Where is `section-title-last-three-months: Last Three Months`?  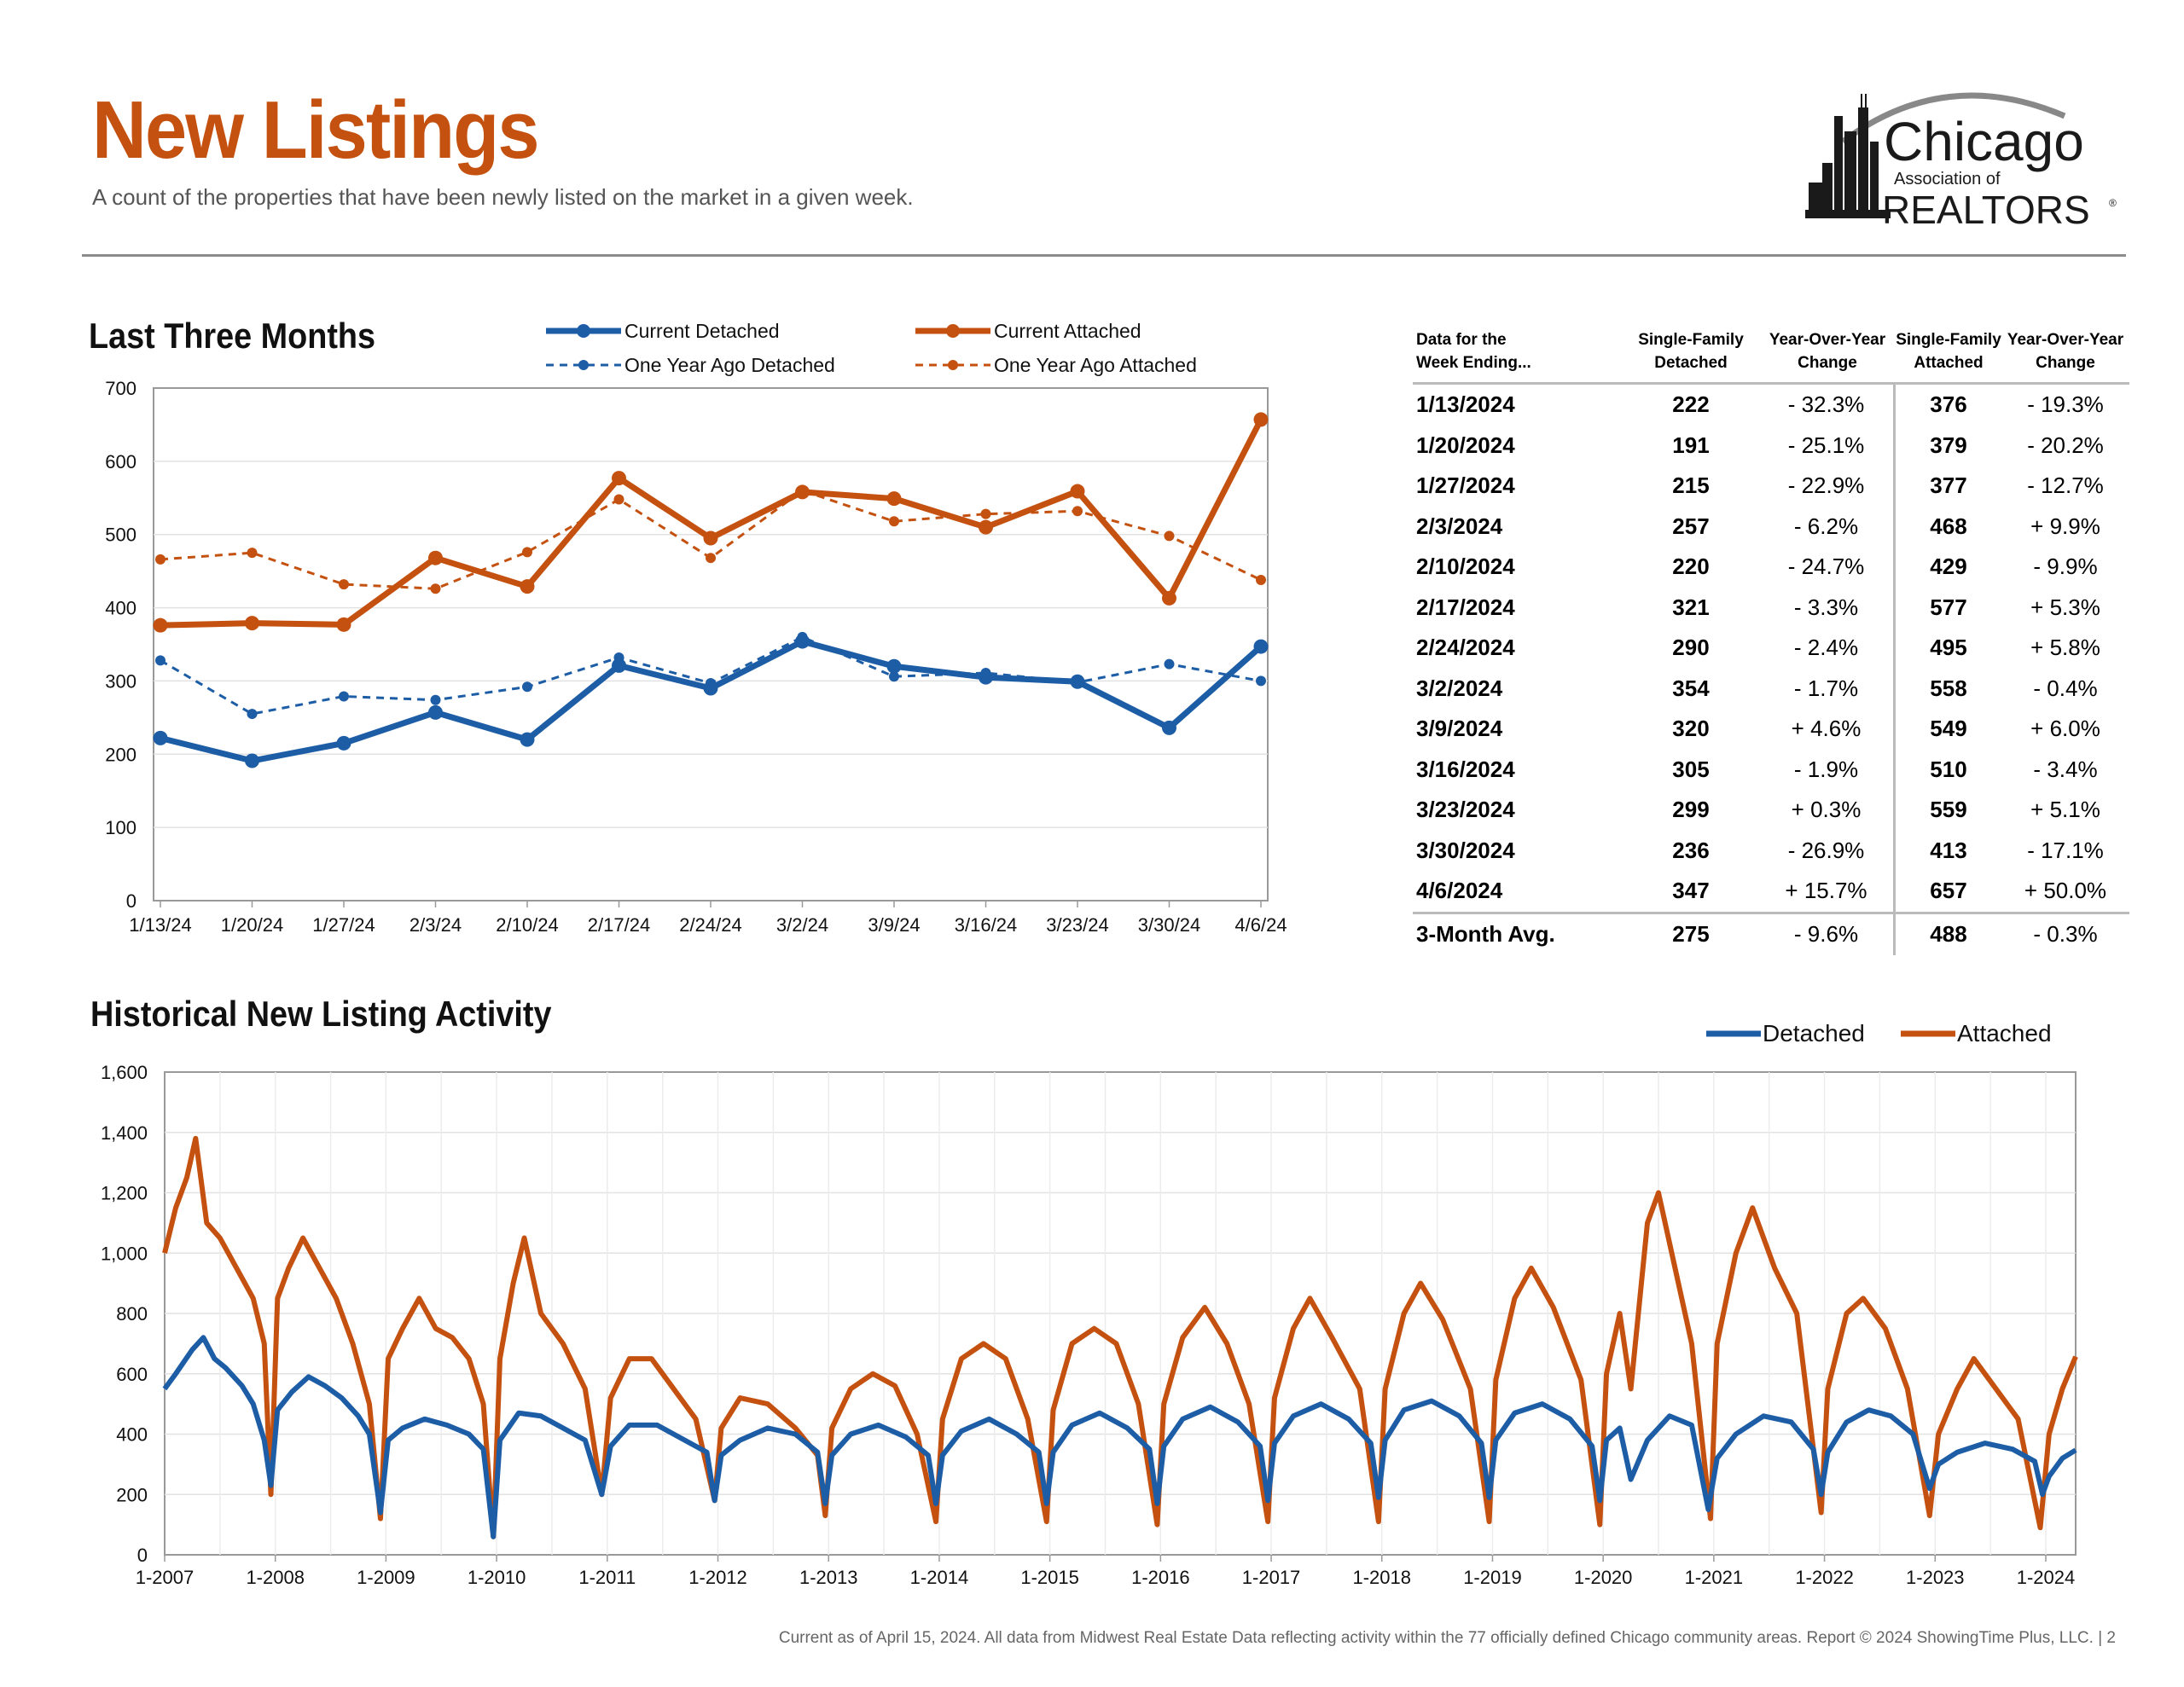 section-title-last-three-months: Last Three Months is located at coordinates (232, 336).